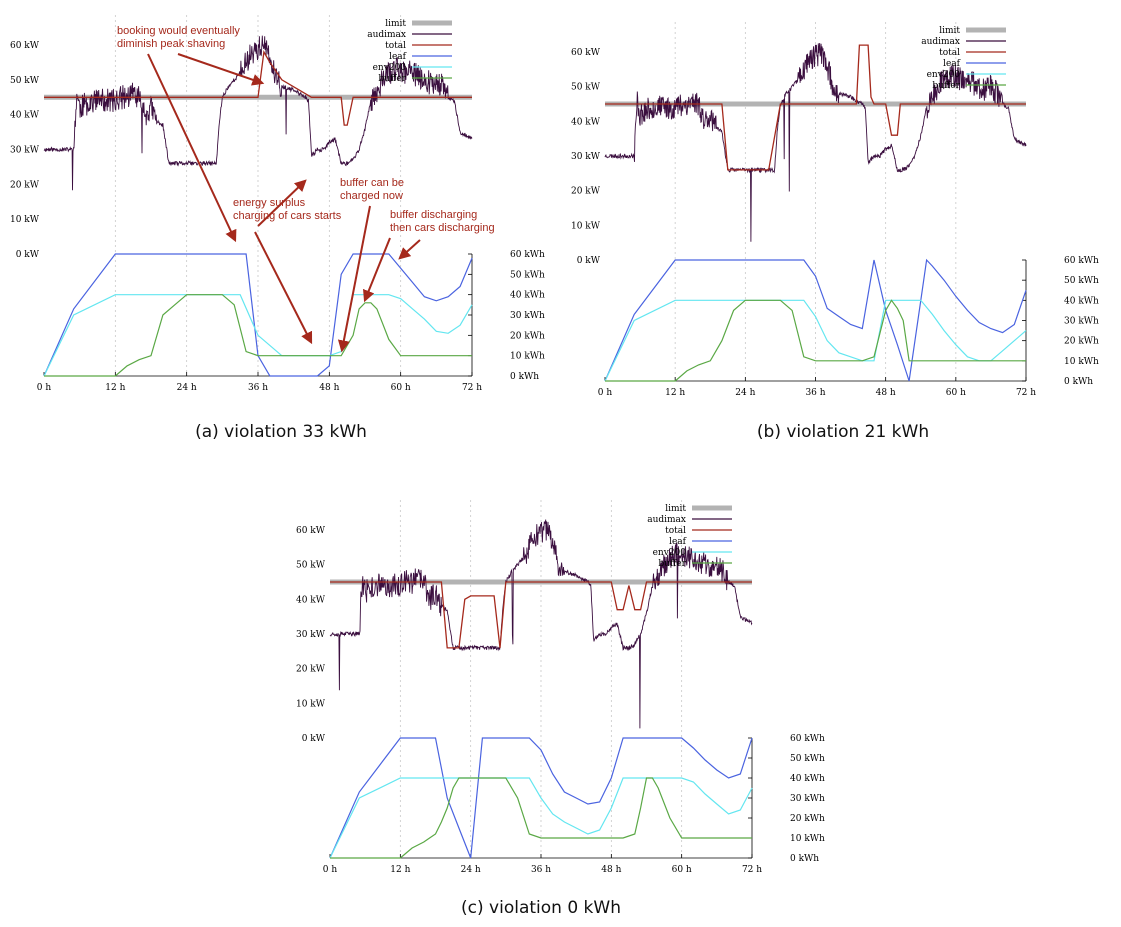 The image size is (1121, 927). What do you see at coordinates (371, 196) in the screenshot?
I see `annotation-text: charged now` at bounding box center [371, 196].